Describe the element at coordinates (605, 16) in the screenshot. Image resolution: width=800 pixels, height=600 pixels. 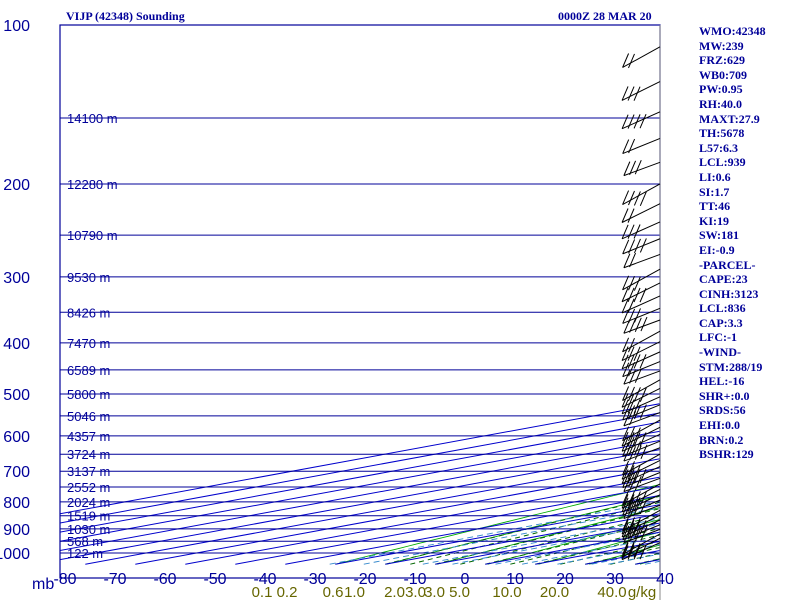
I see `chart-valid-time: 0000Z 28 MAR 20` at that location.